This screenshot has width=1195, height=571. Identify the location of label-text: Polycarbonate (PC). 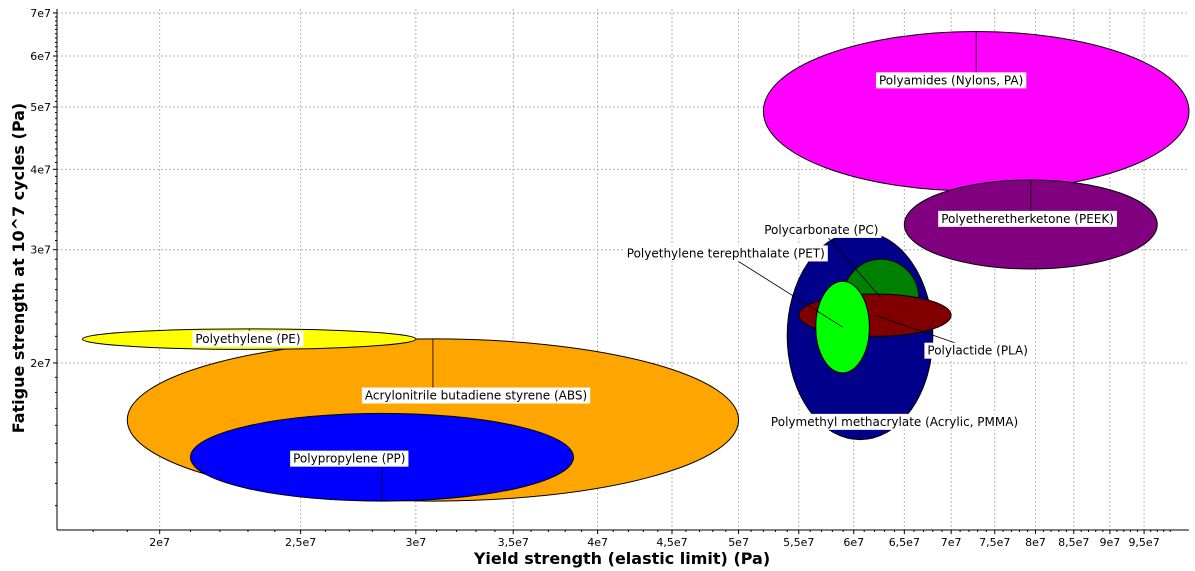
(821, 230).